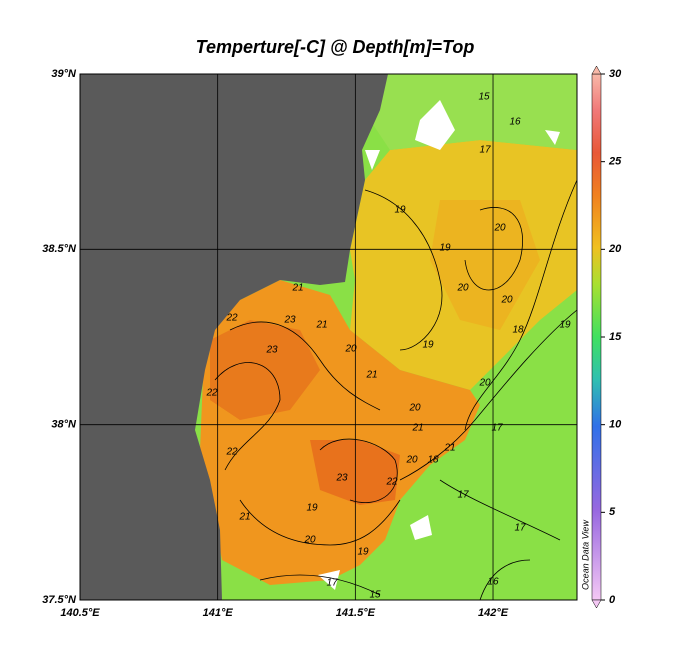  I want to click on colorbar-tick-label: 25, so click(615, 162).